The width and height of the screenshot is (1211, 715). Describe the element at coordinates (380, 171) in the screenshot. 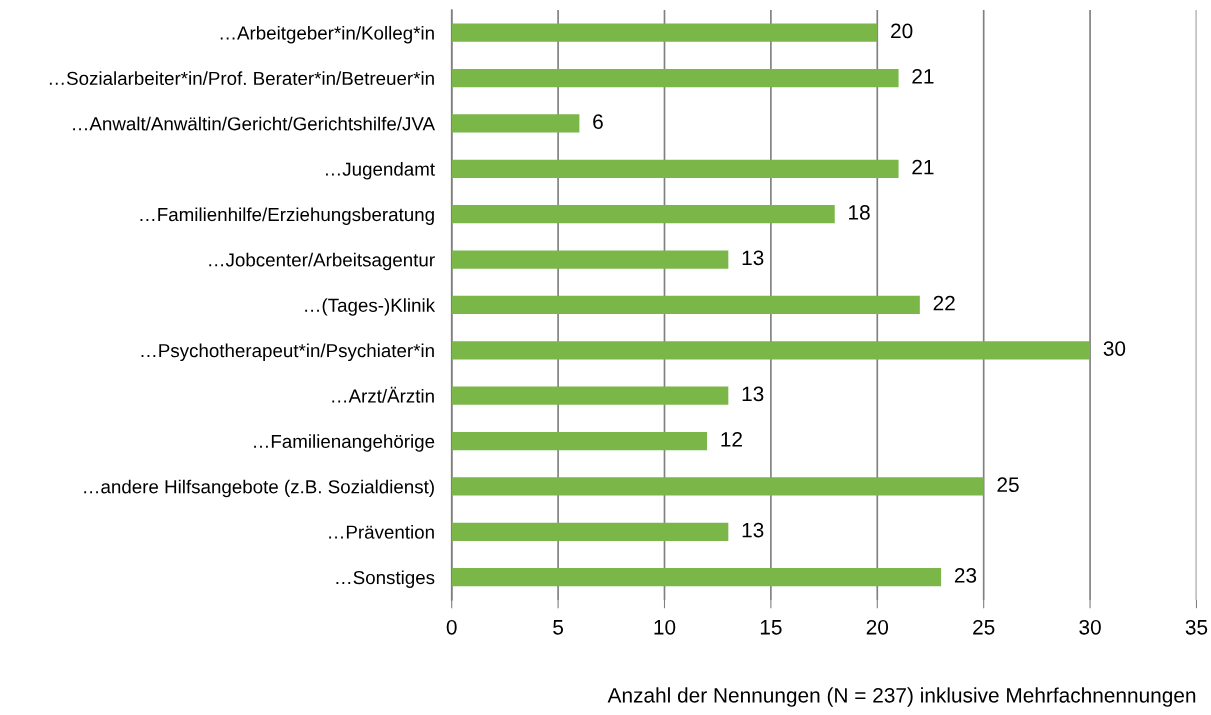

I see `y-tick-label: …Jugendamt` at that location.